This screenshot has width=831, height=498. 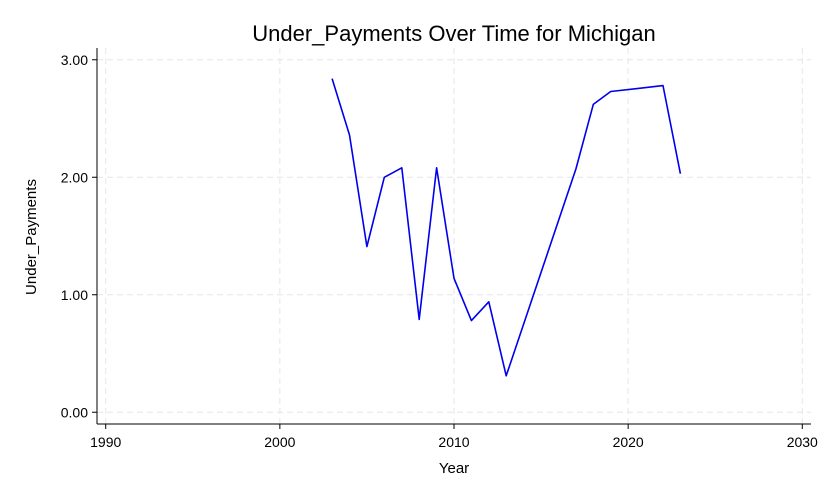 I want to click on x-tick-label-2020: 2020, so click(x=628, y=442).